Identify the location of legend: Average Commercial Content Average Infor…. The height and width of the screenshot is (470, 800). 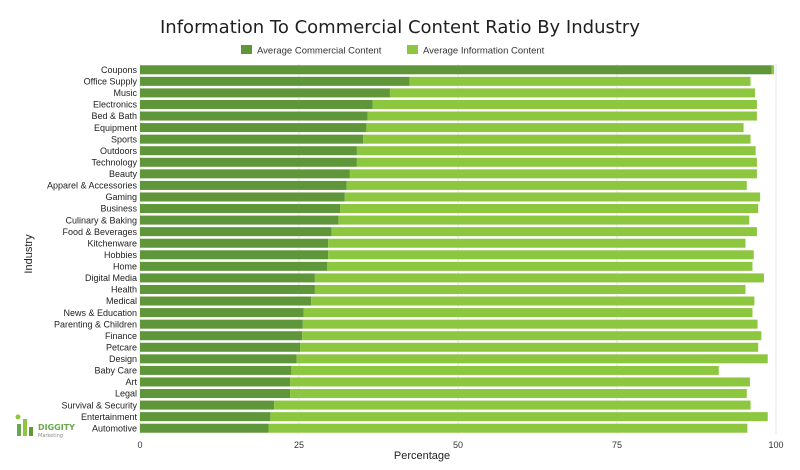
(393, 51).